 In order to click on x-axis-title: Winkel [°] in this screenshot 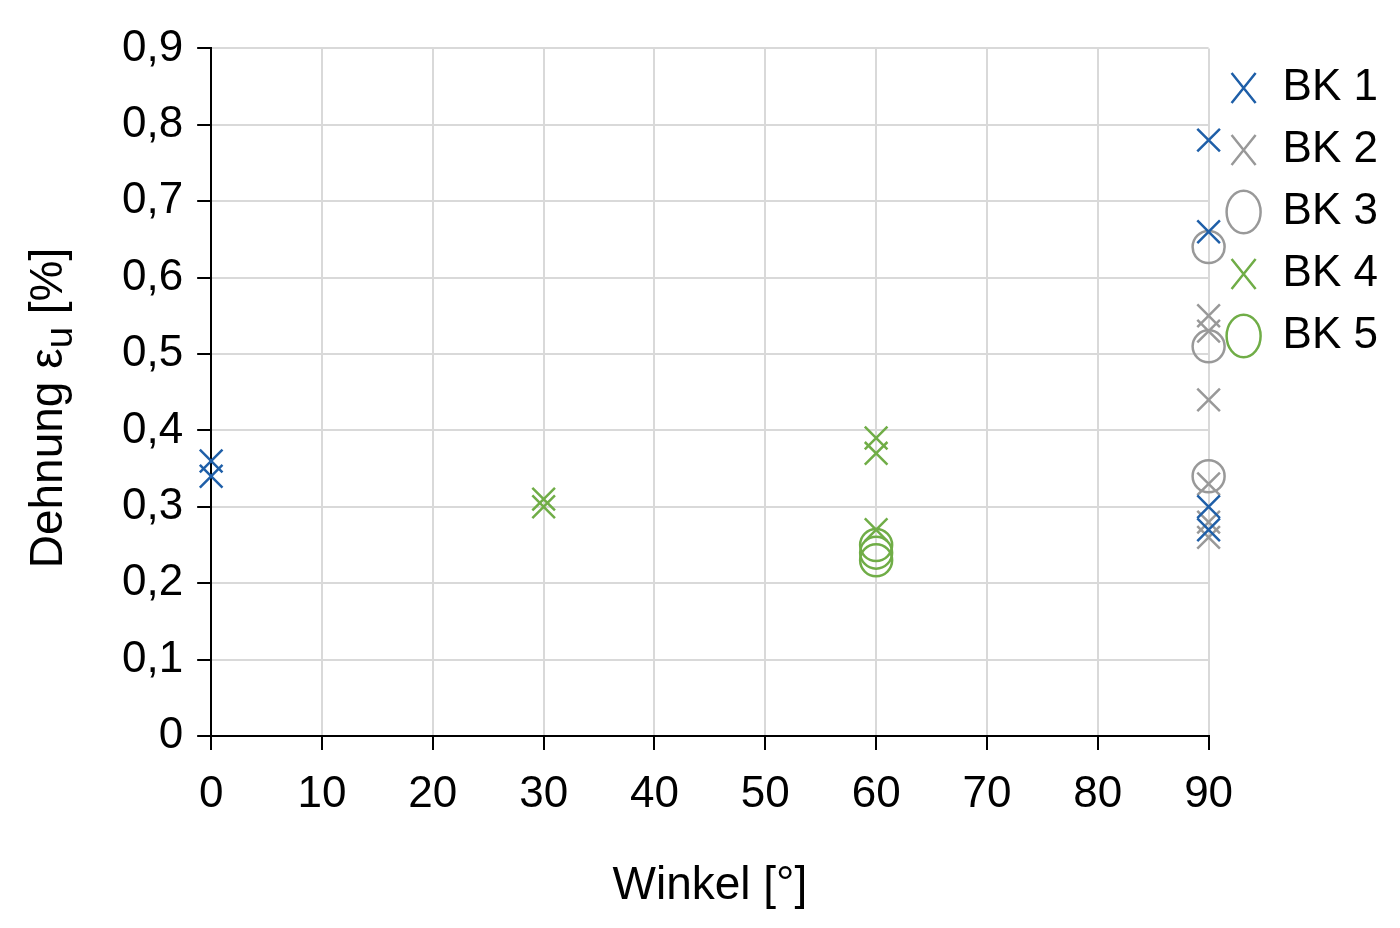, I will do `click(710, 883)`.